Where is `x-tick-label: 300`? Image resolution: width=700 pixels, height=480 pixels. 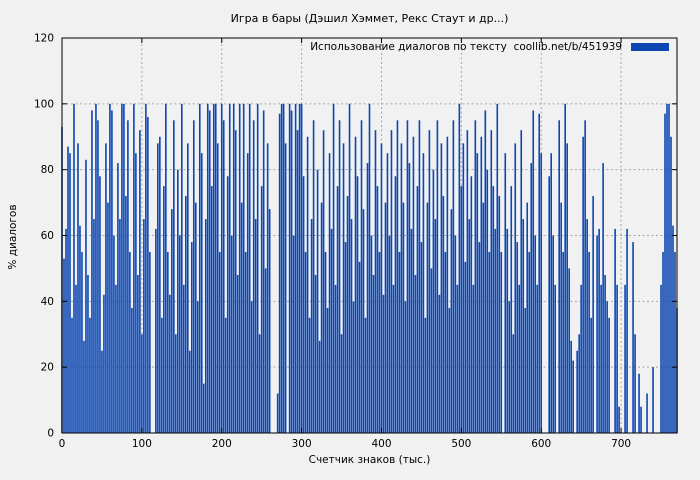 x-tick-label: 300 is located at coordinates (302, 444).